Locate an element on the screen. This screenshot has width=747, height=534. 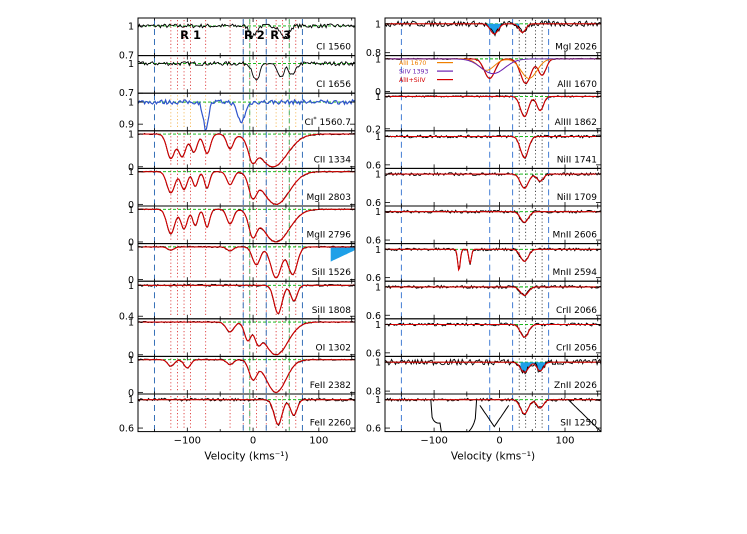
panel-label: MnII 2606 is located at coordinates (574, 236).